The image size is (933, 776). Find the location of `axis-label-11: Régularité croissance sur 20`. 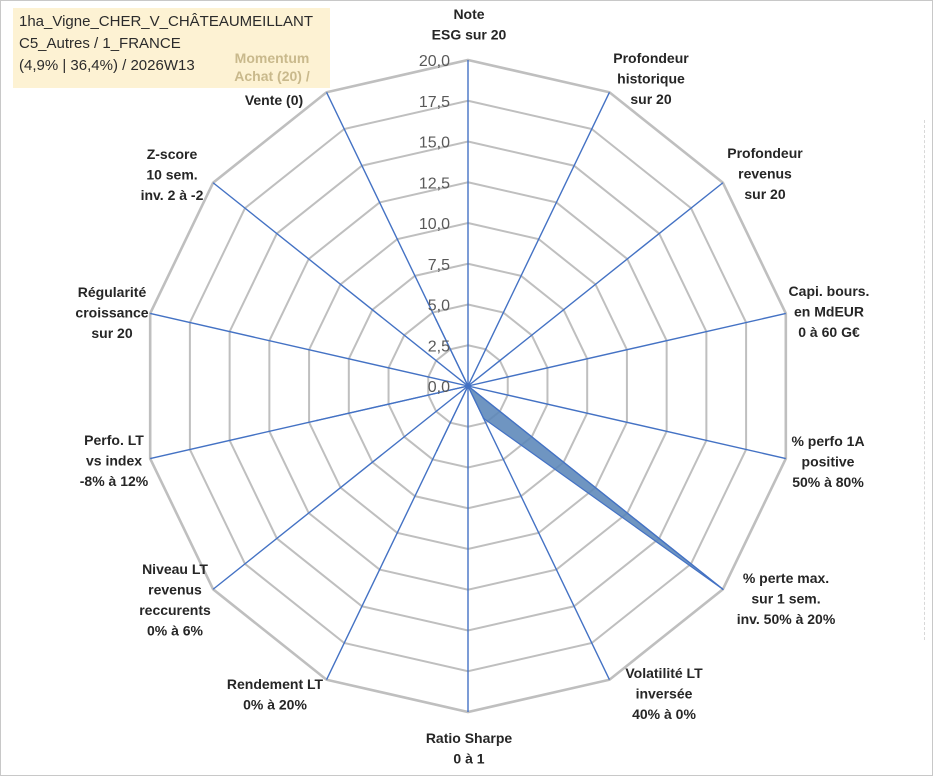

axis-label-11: Régularité croissance sur 20 is located at coordinates (111, 312).